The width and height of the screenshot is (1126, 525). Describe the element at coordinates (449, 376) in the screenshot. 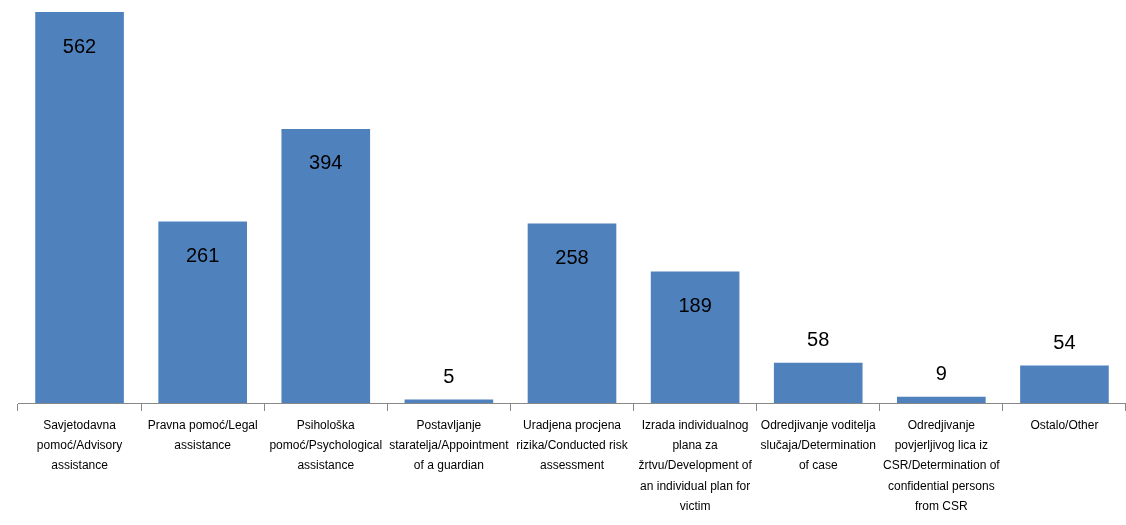

I see `data-label: 5` at that location.